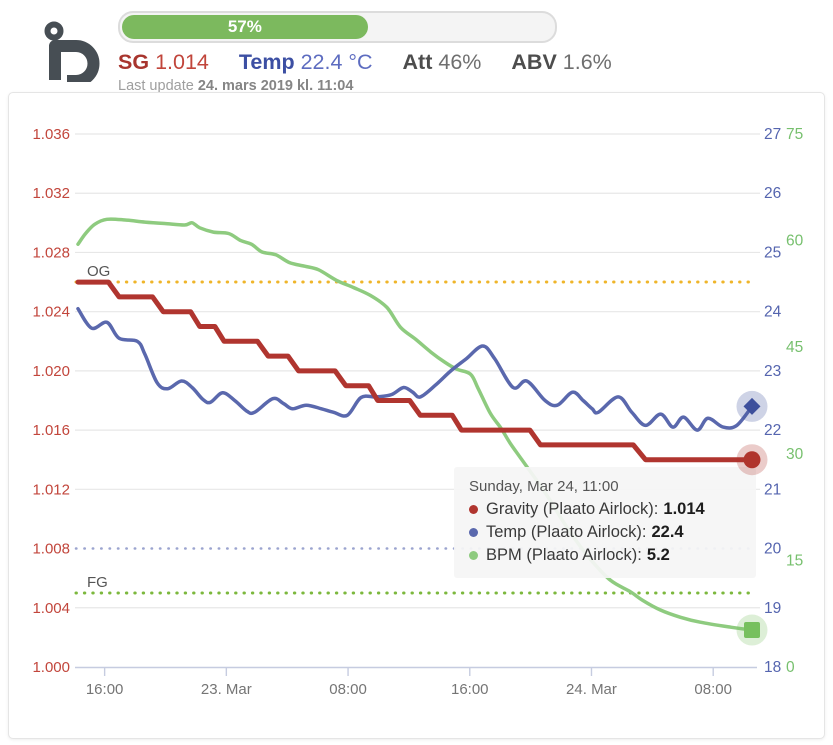 The height and width of the screenshot is (745, 833). What do you see at coordinates (772, 430) in the screenshot?
I see `temp-tick-label: 22` at bounding box center [772, 430].